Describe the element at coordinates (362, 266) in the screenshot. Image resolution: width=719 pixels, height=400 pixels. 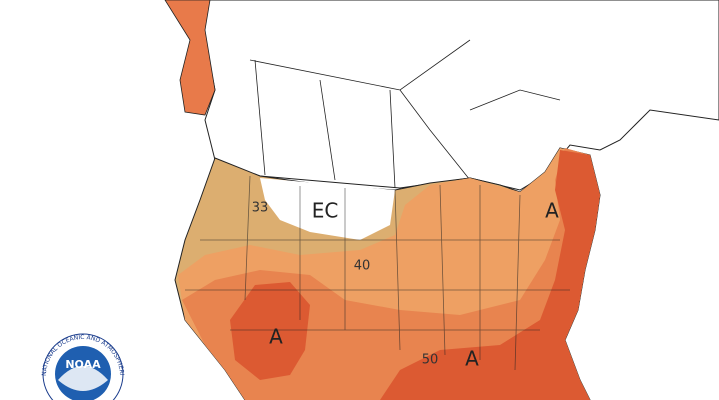
I see `contour-label: 40` at that location.